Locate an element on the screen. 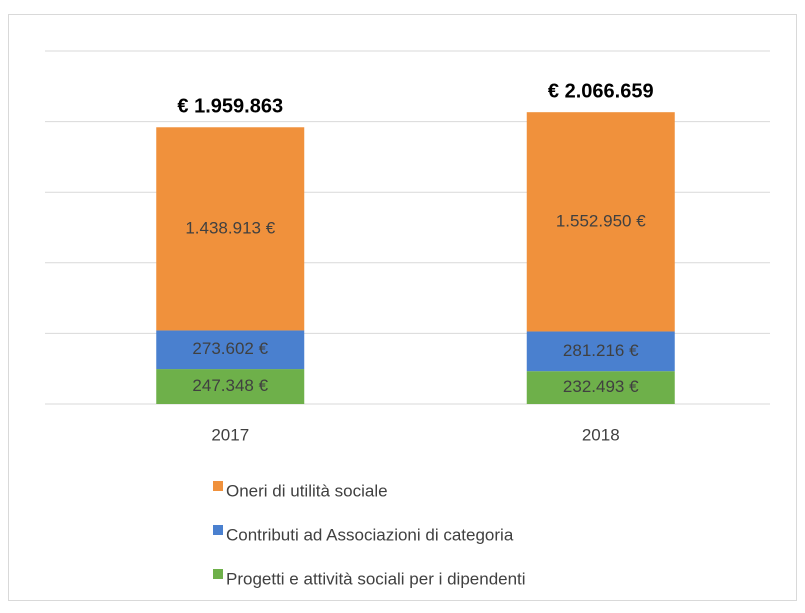 This screenshot has height=613, width=805. legend-label: Contributi ad Associazioni di categoria is located at coordinates (370, 534).